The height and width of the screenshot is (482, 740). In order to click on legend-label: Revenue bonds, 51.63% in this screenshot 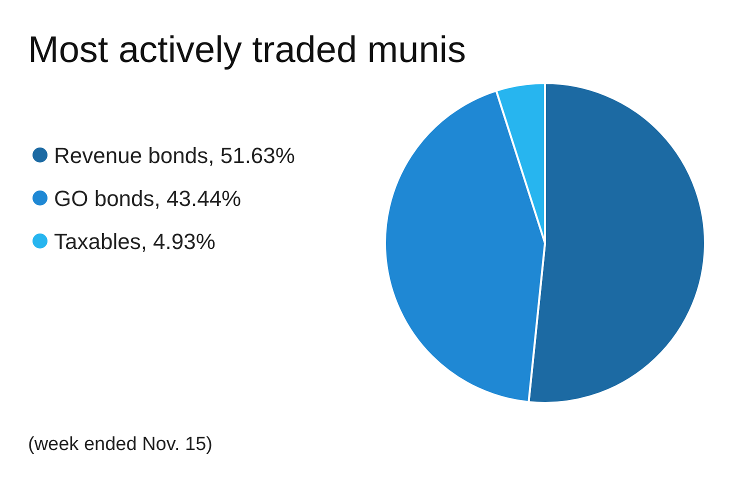, I will do `click(174, 155)`.